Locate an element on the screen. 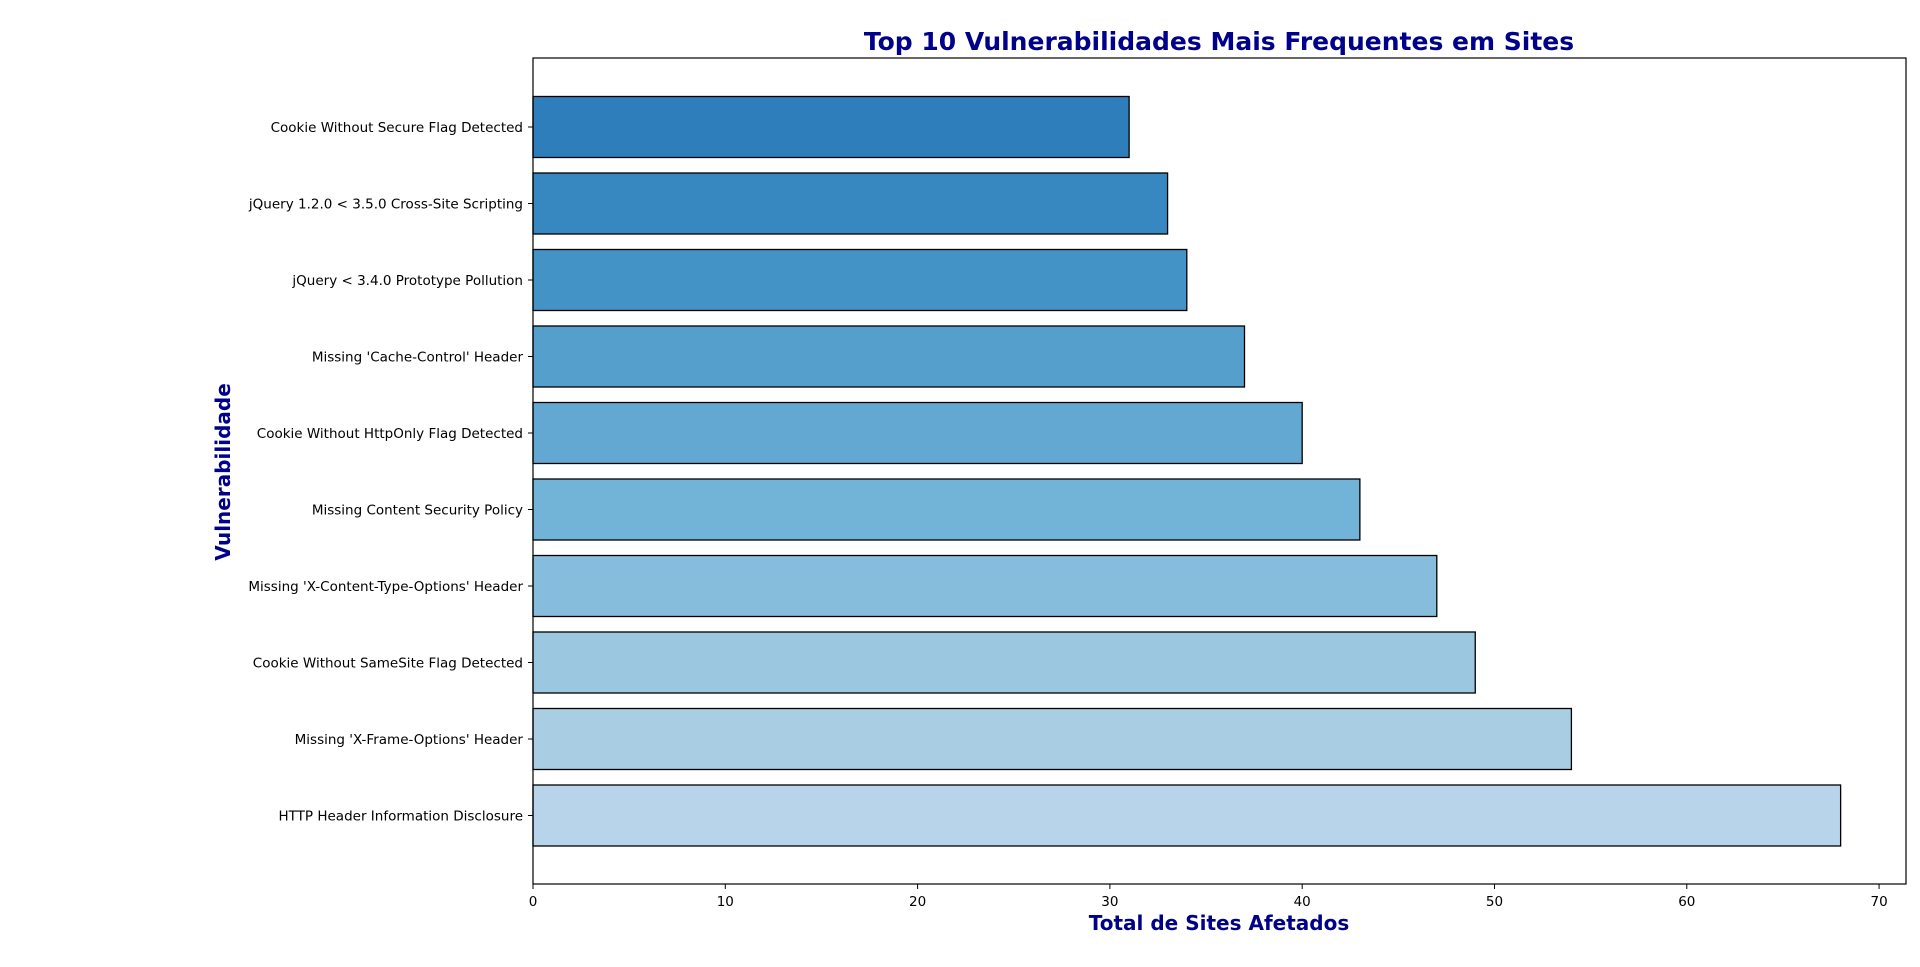  x-tick-label: 20 is located at coordinates (917, 902).